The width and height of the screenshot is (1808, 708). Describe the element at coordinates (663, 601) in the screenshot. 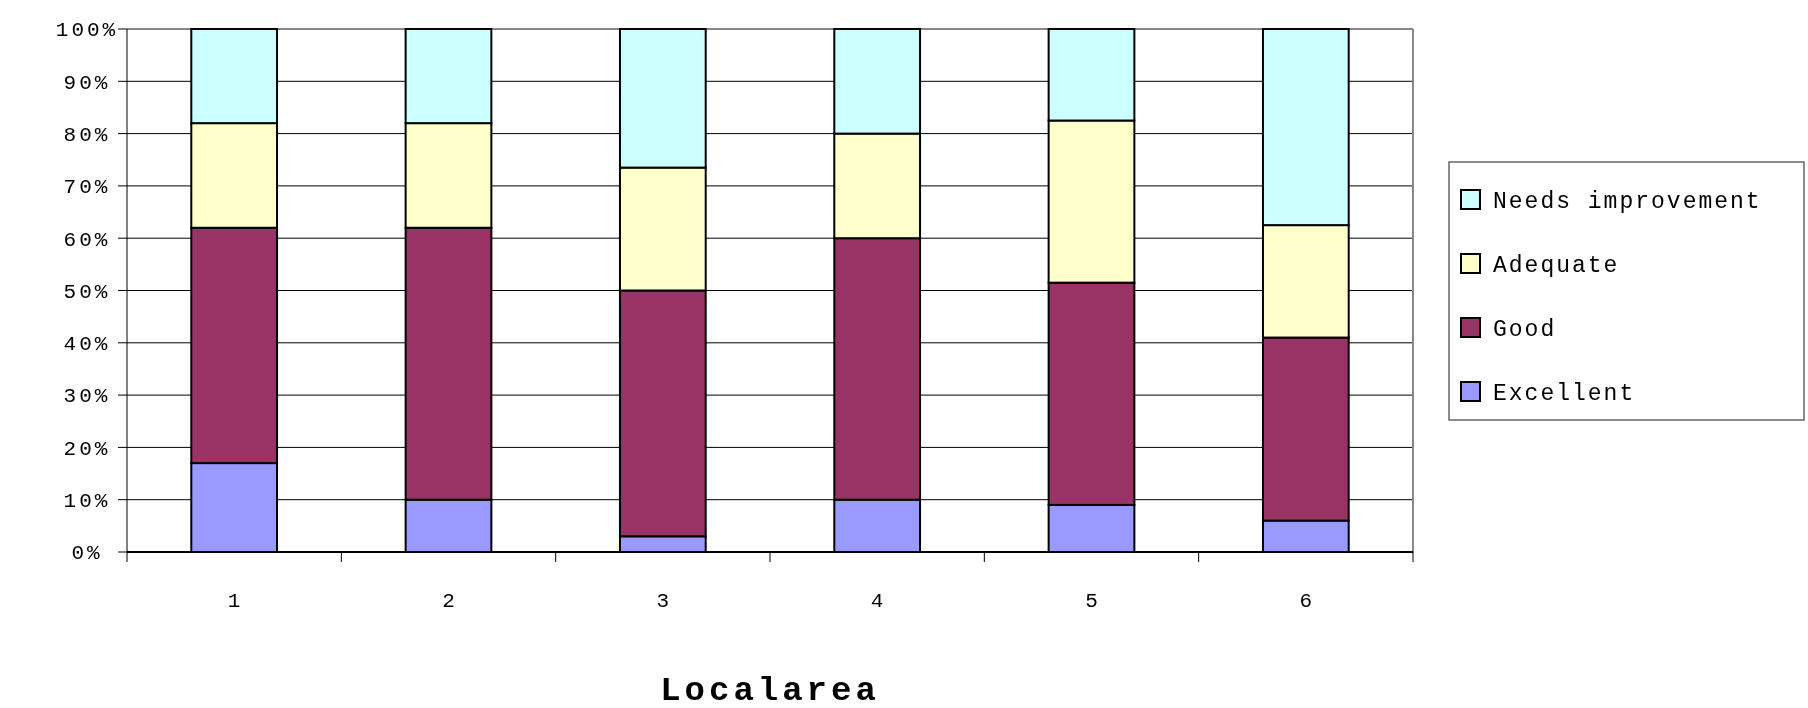

I see `x-tick-label: 3` at that location.